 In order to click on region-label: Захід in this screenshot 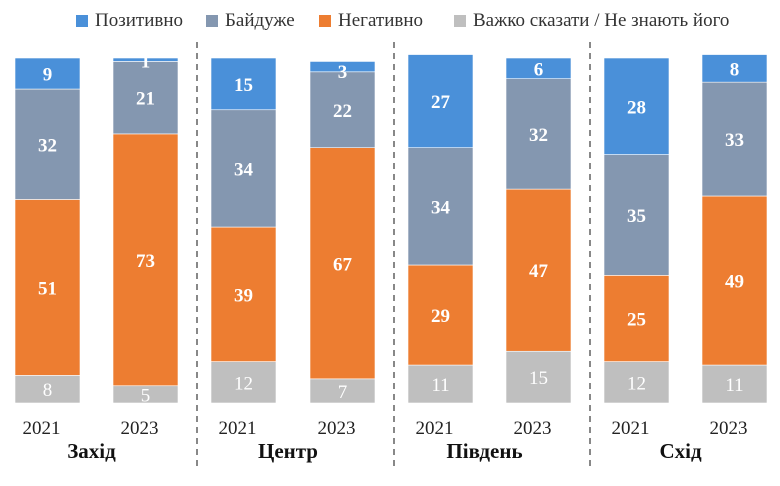, I will do `click(91, 451)`.